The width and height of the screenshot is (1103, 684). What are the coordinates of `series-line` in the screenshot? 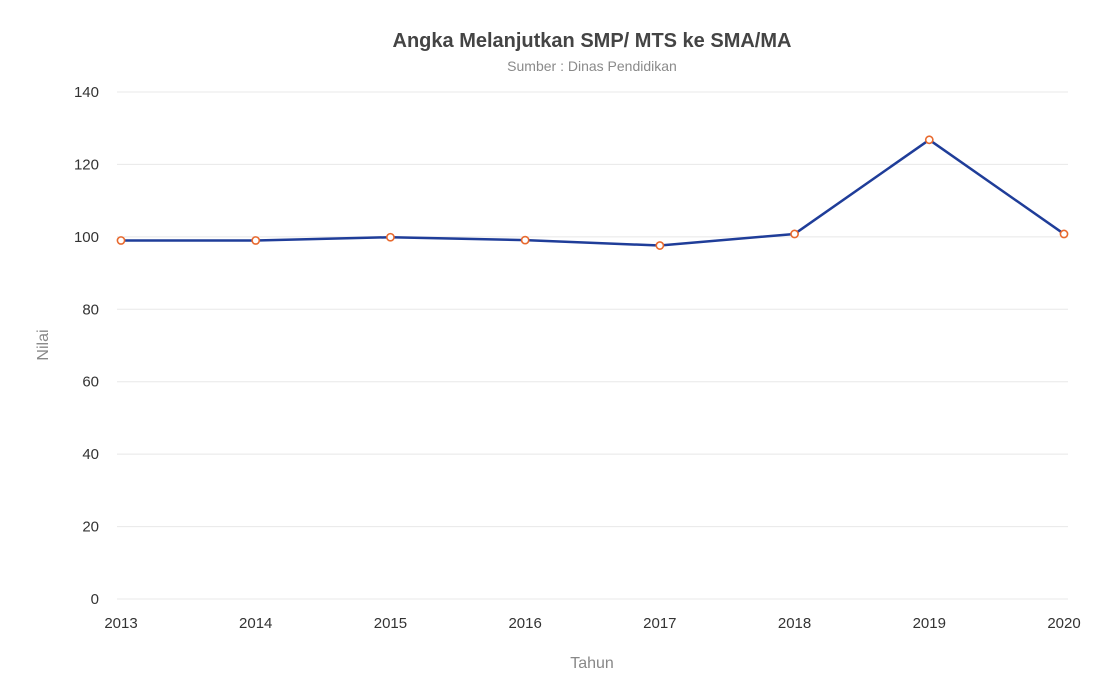 It's located at (593, 192).